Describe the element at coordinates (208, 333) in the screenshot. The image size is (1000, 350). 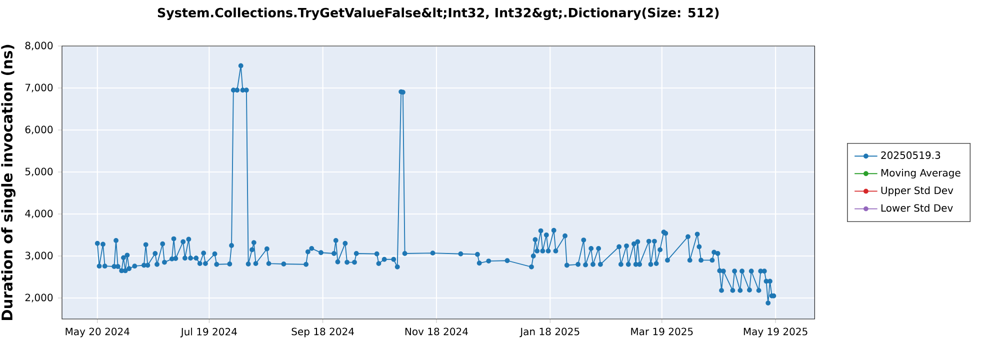
I see `x-tick-label: Jul 19 2024` at that location.